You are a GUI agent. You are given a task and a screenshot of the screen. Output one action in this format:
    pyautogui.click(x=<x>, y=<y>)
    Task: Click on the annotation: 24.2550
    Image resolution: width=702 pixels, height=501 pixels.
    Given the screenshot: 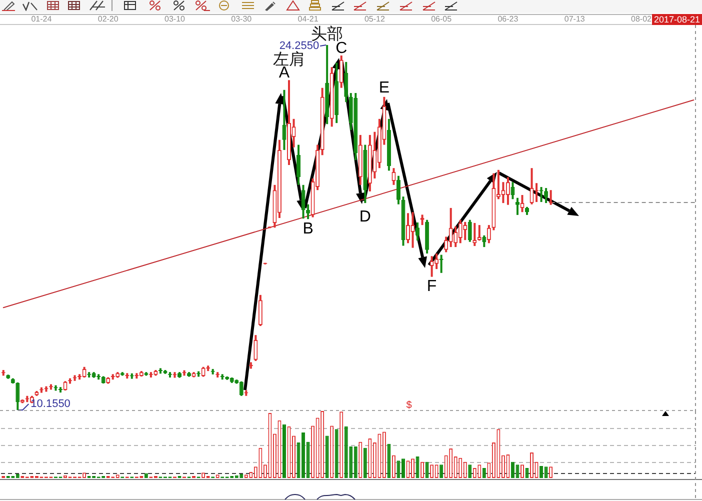 What is the action you would take?
    pyautogui.click(x=299, y=46)
    